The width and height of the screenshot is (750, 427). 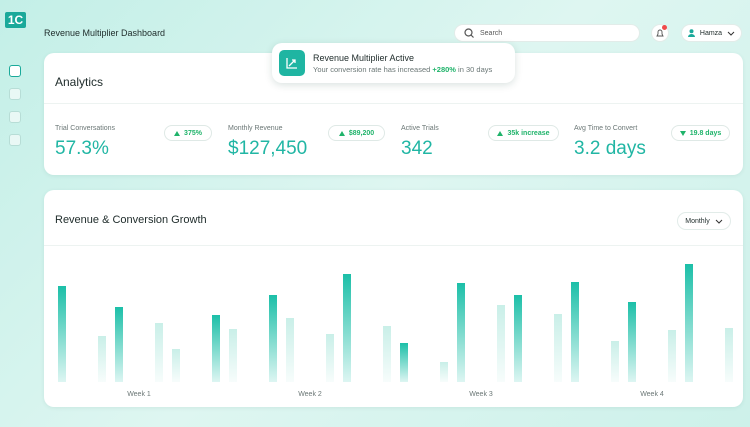 I want to click on search-box: Search, so click(x=547, y=33).